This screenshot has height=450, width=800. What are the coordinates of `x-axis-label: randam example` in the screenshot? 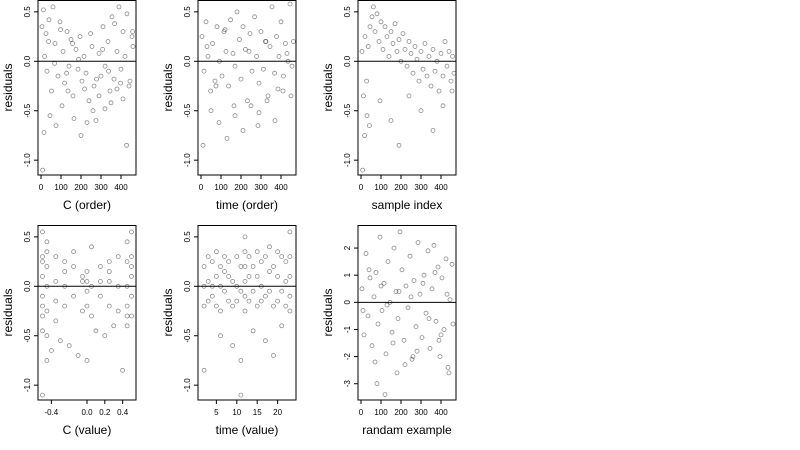 It's located at (407, 430).